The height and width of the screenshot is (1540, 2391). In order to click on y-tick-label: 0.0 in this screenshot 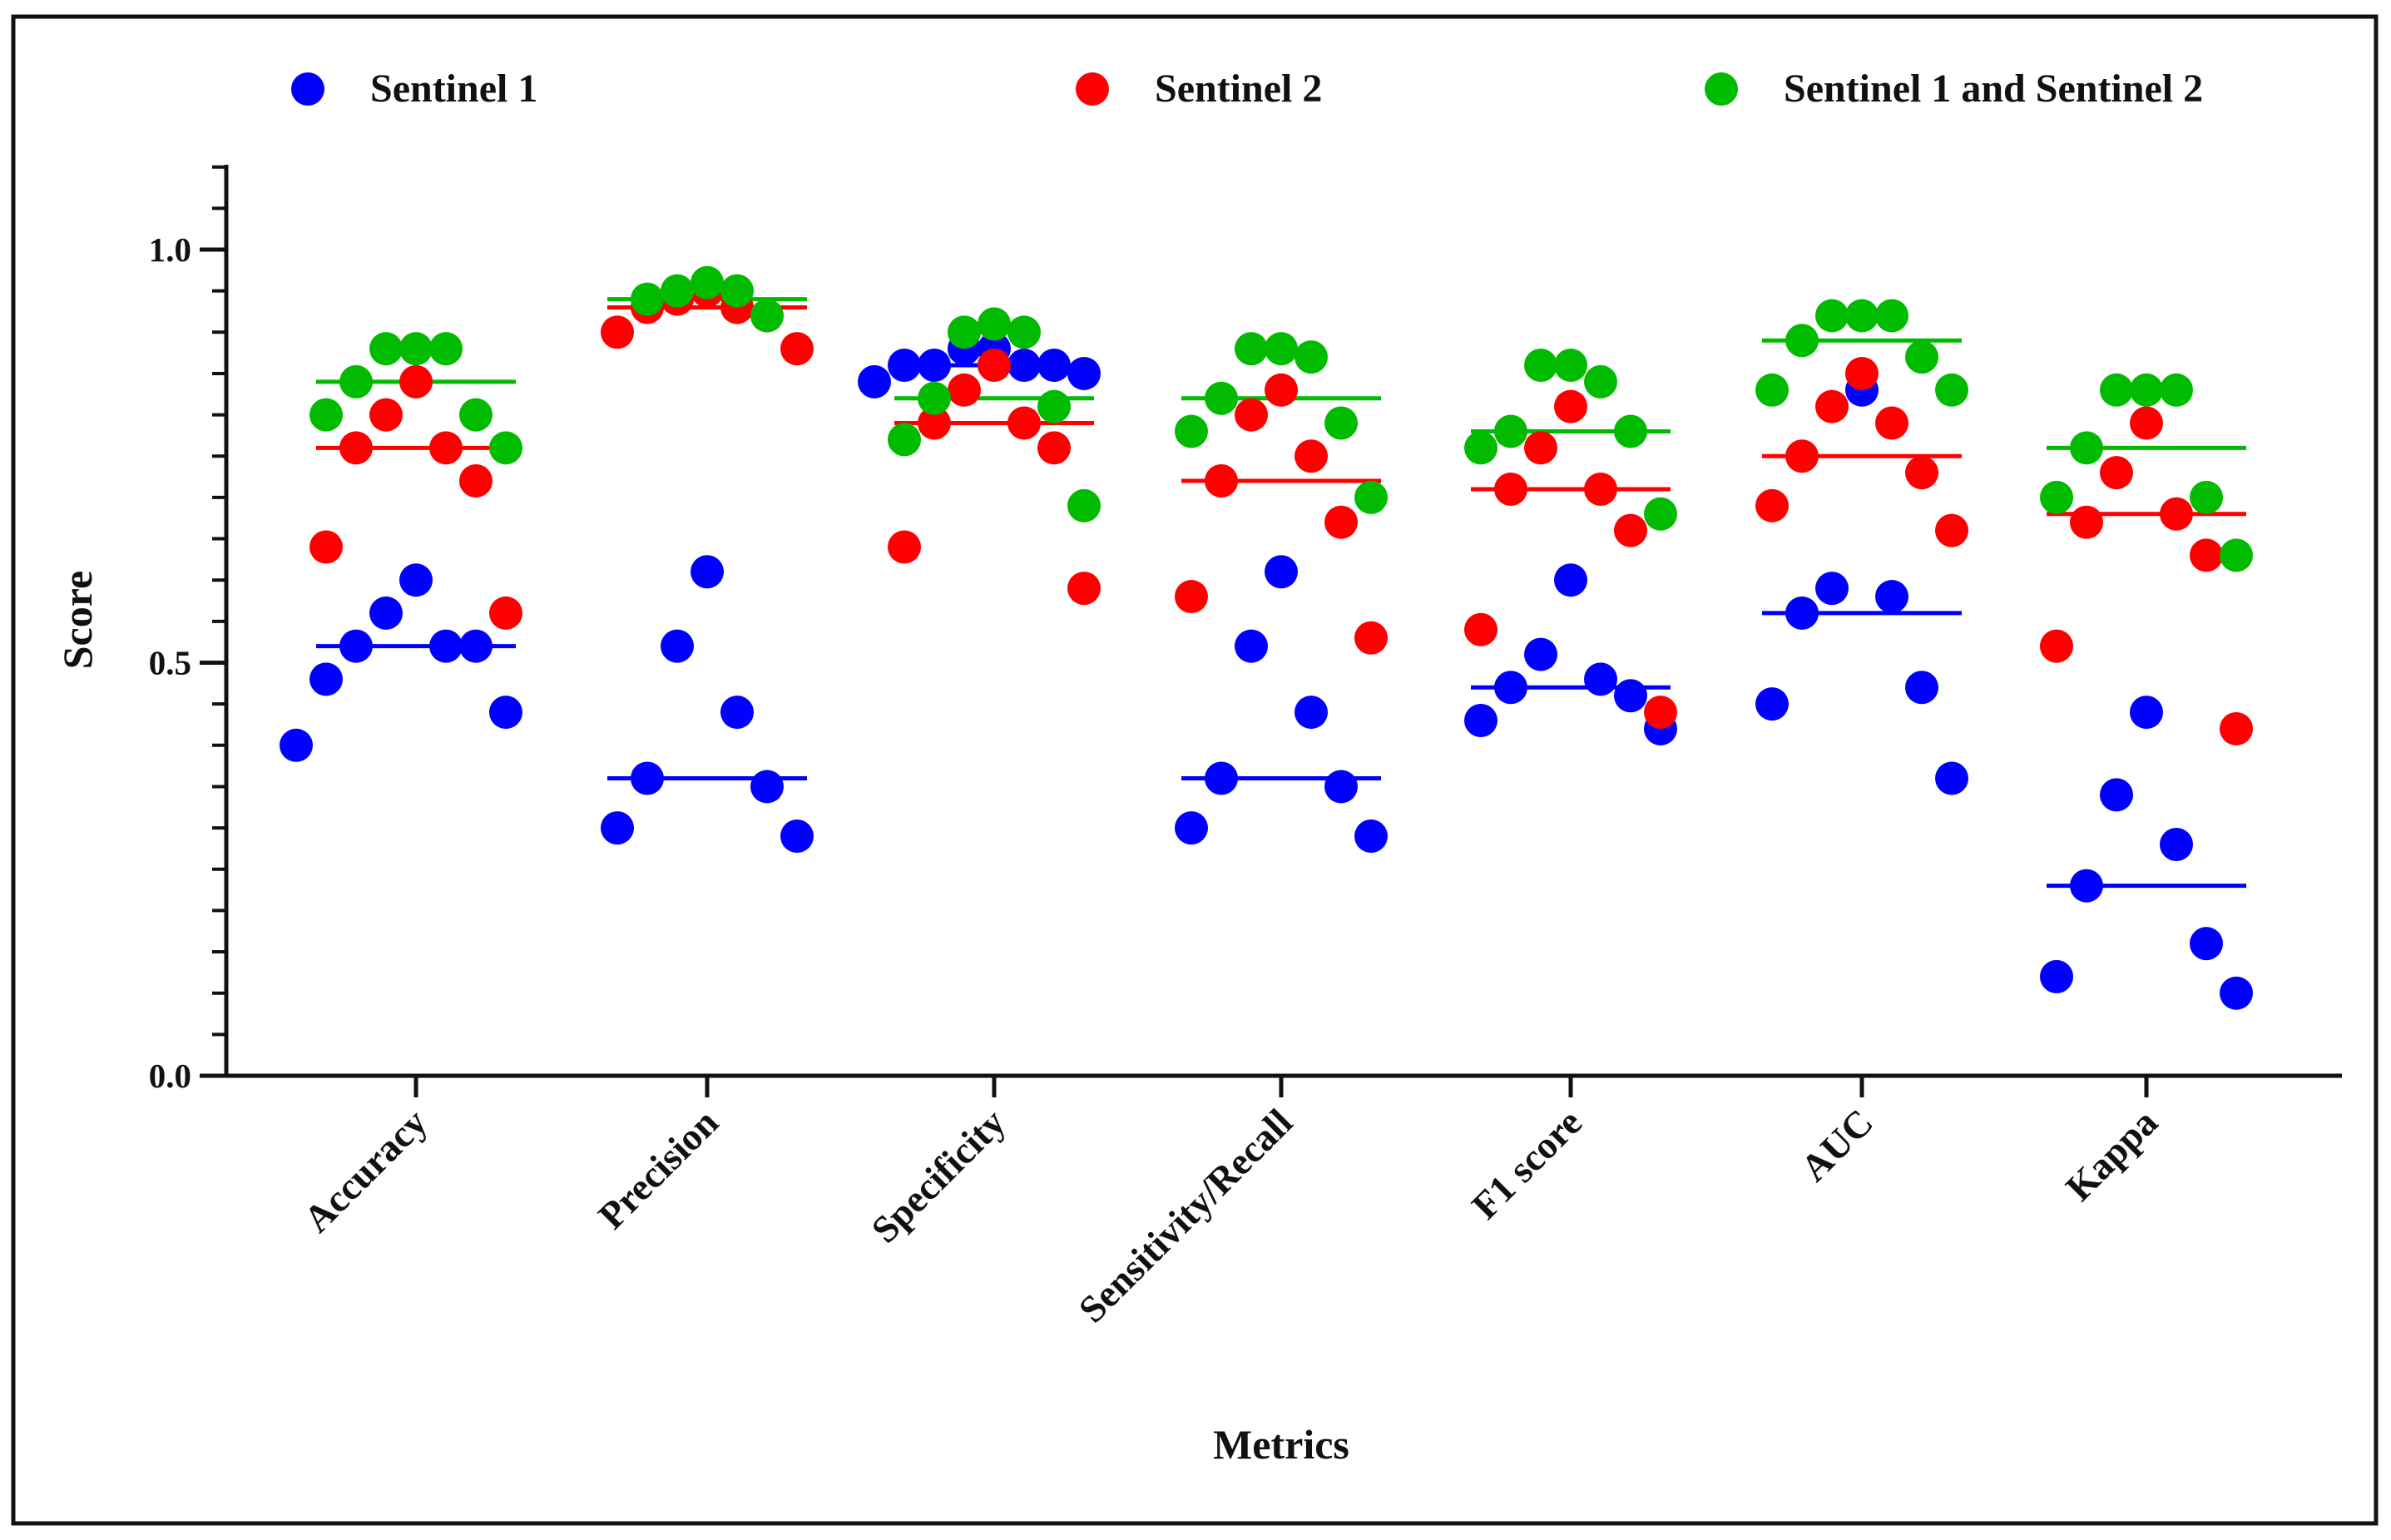, I will do `click(170, 1076)`.